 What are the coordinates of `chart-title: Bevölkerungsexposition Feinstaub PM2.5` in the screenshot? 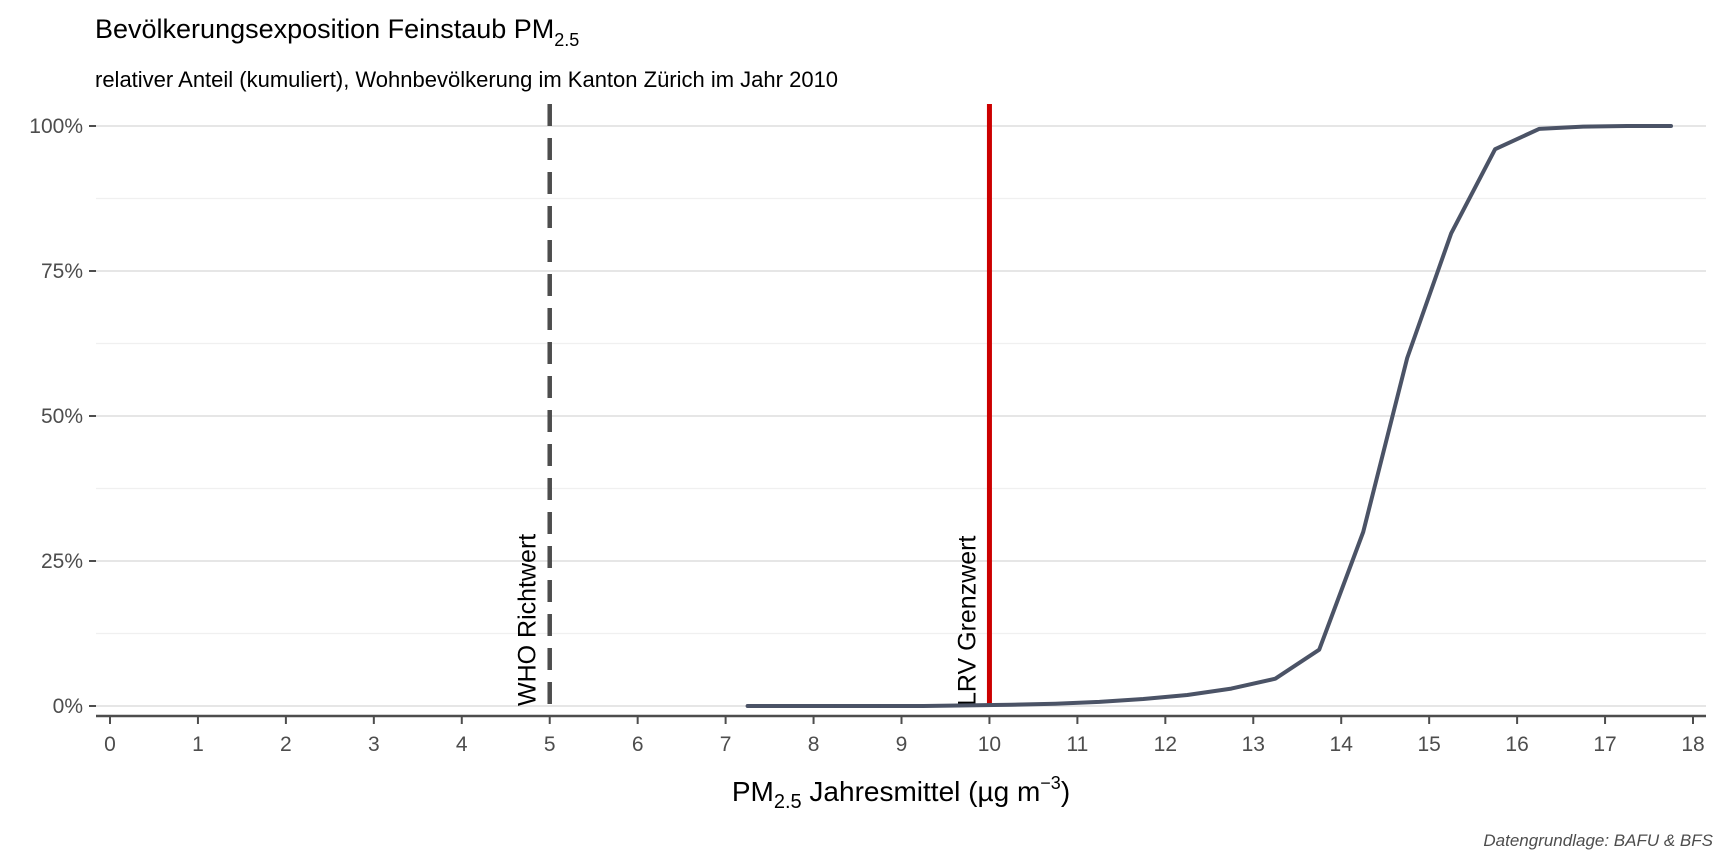 It's located at (337, 32).